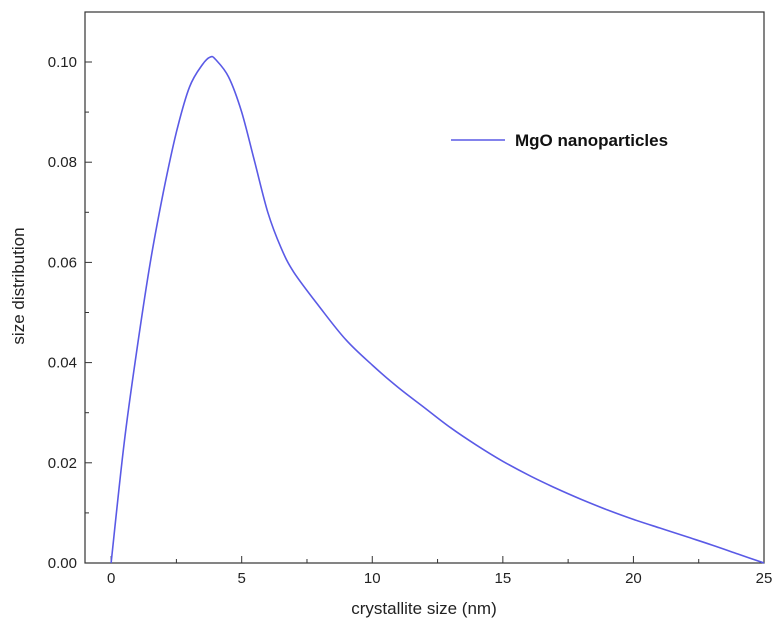 The height and width of the screenshot is (621, 774). What do you see at coordinates (503, 578) in the screenshot?
I see `x-tick-label: 15` at bounding box center [503, 578].